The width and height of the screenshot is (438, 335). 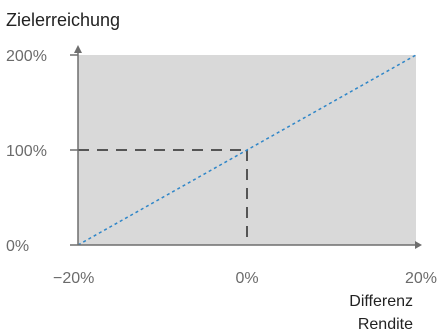 What do you see at coordinates (63, 20) in the screenshot?
I see `chart-title: Zielerreichung` at bounding box center [63, 20].